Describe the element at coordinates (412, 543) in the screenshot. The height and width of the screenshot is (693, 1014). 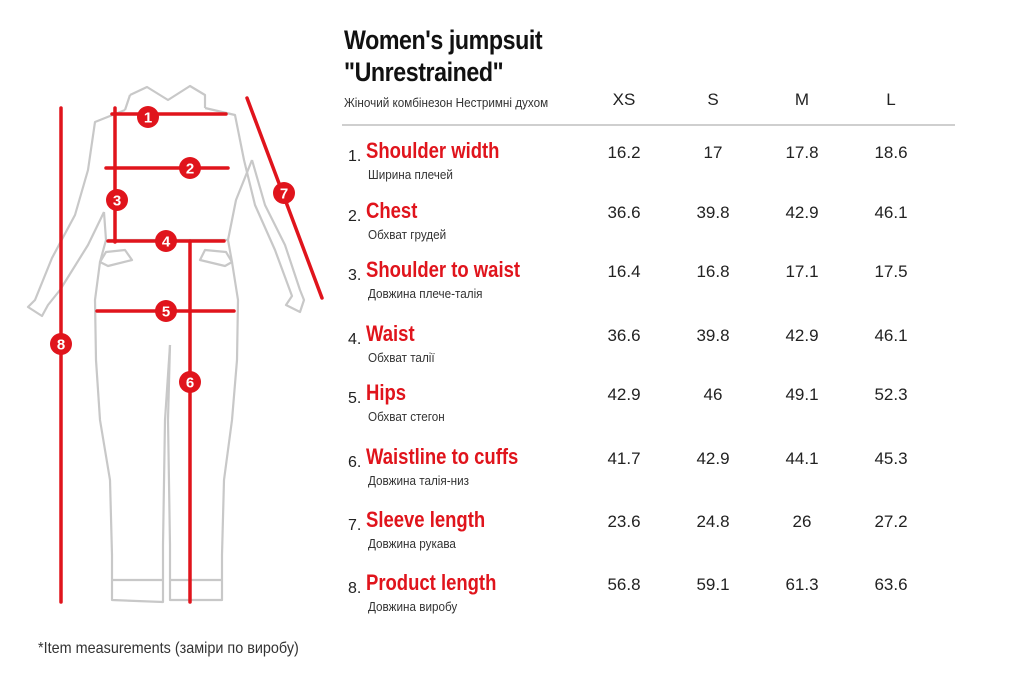
I see `measurement-name-ua: Довжина рукава` at that location.